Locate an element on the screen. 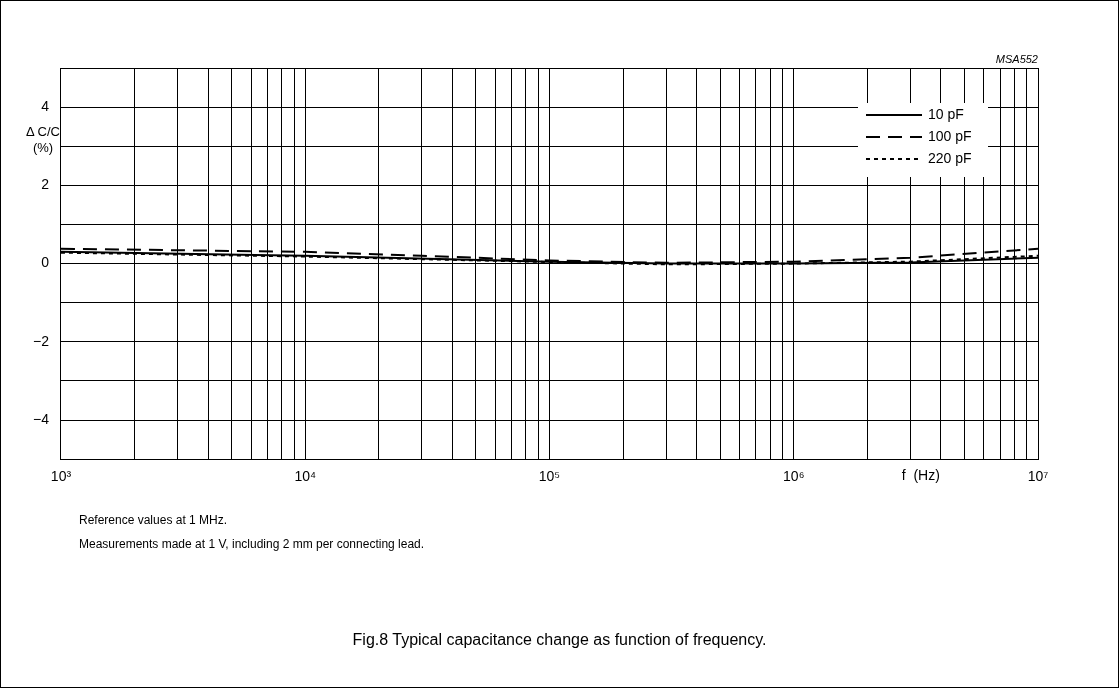  y-tick-label: −2 is located at coordinates (41, 340).